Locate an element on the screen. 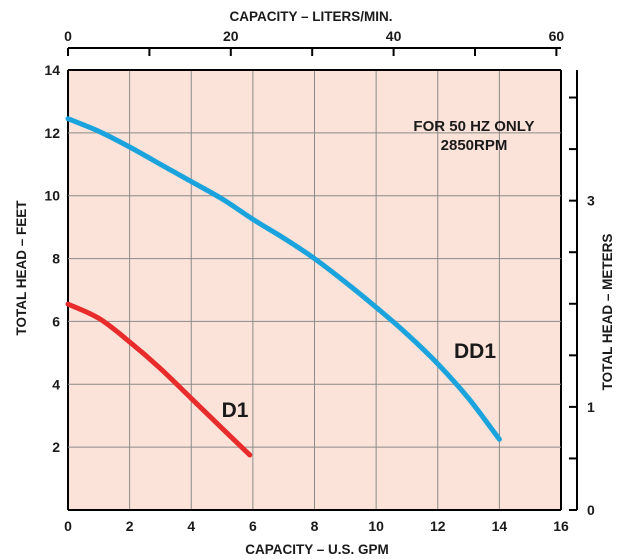 The image size is (621, 559). x-tick-label: 8 is located at coordinates (315, 526).